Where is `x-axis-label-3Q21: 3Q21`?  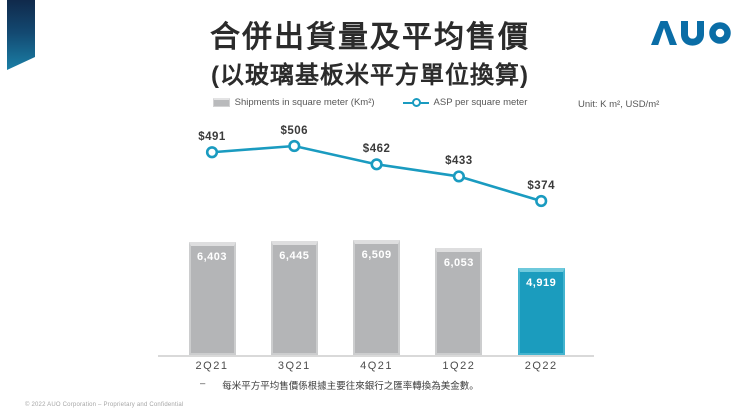 x-axis-label-3Q21: 3Q21 is located at coordinates (294, 366).